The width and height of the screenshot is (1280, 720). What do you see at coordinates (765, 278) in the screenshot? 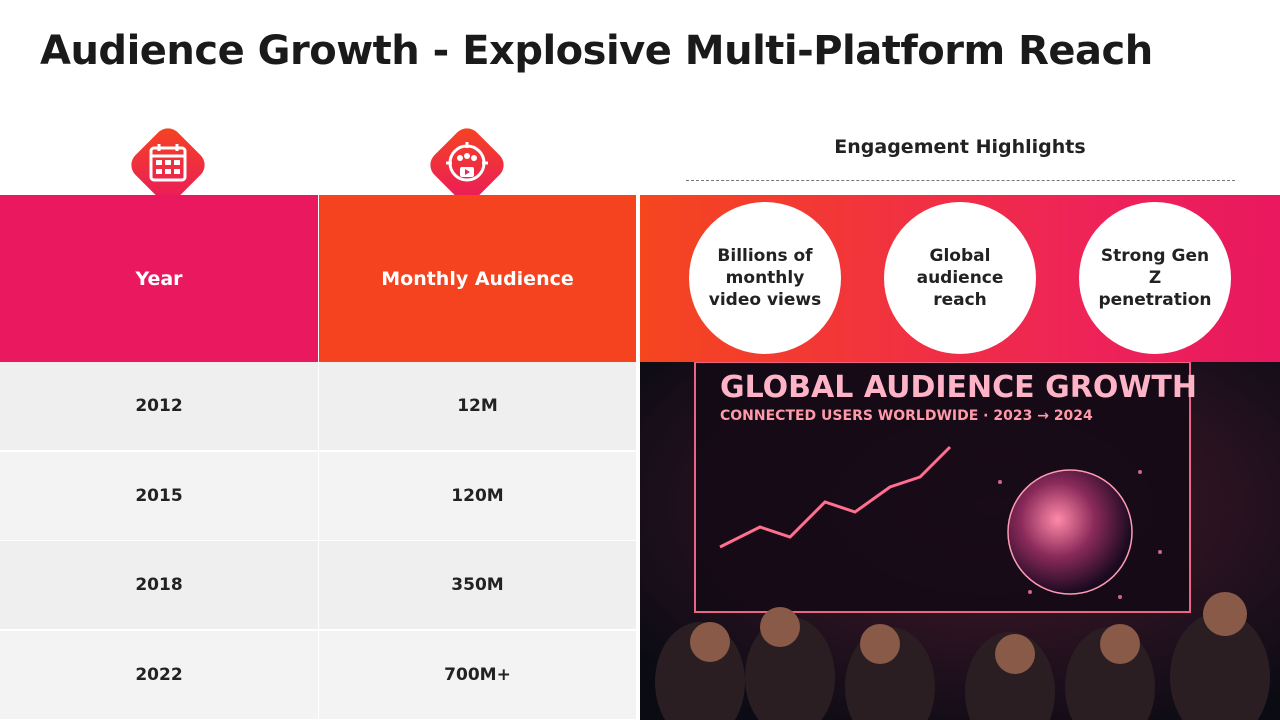
I see `highlight-circle: Billions of monthly video views` at bounding box center [765, 278].